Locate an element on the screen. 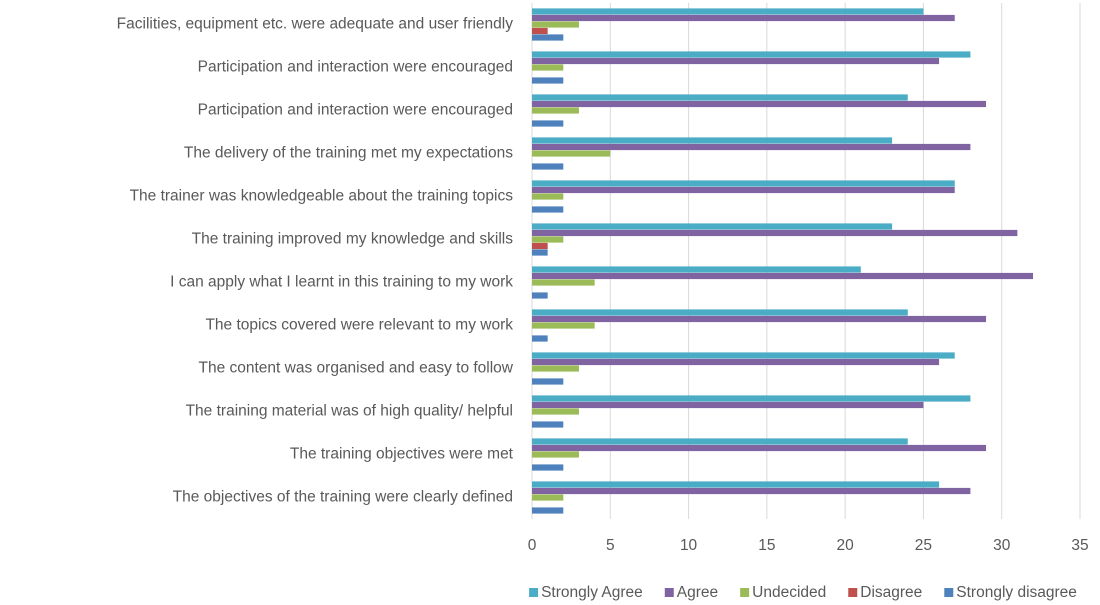 This screenshot has width=1100, height=605. legend-label: Undecided is located at coordinates (789, 592).